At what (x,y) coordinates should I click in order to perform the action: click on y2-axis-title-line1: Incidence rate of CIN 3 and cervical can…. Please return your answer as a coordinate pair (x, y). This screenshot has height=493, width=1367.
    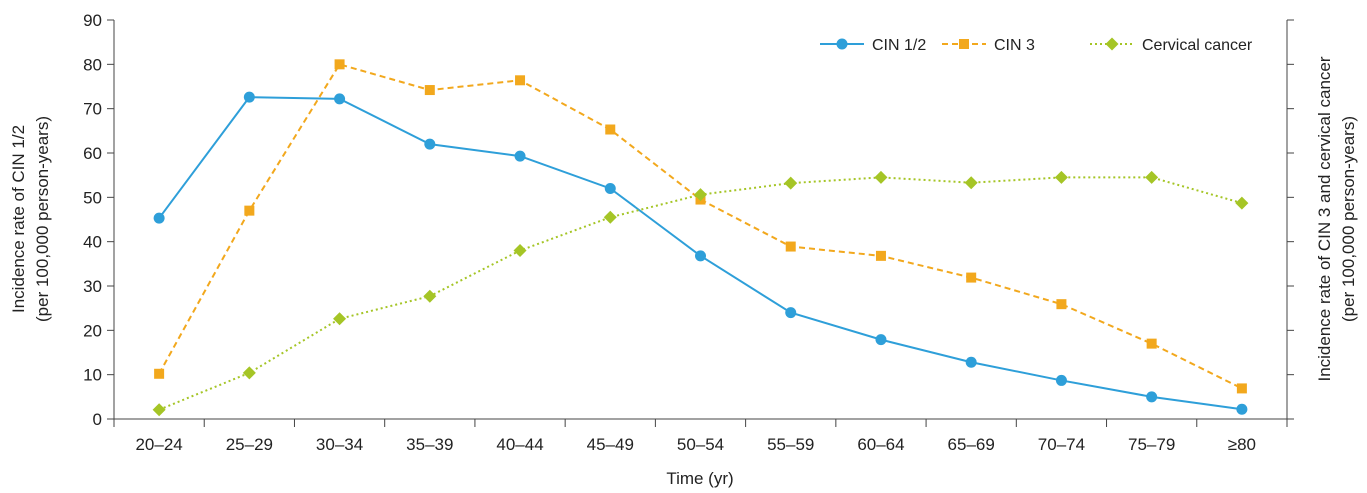
    Looking at the image, I should click on (1324, 218).